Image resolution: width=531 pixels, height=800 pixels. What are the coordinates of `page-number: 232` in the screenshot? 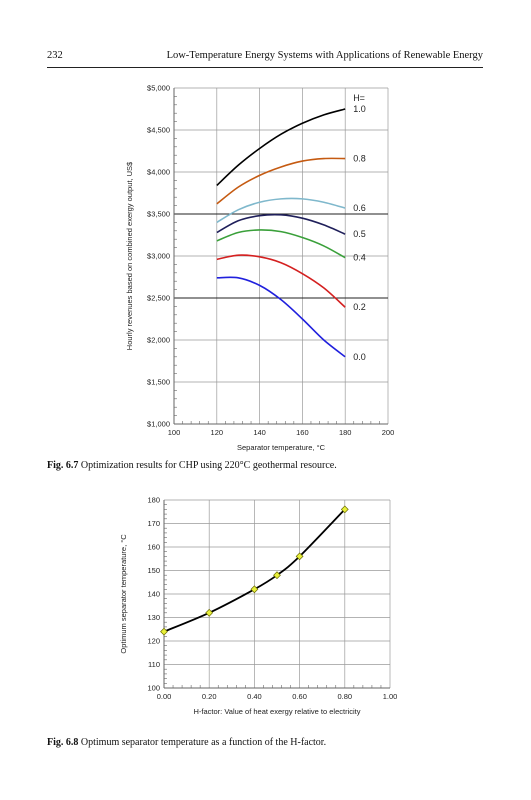 It's located at (55, 55).